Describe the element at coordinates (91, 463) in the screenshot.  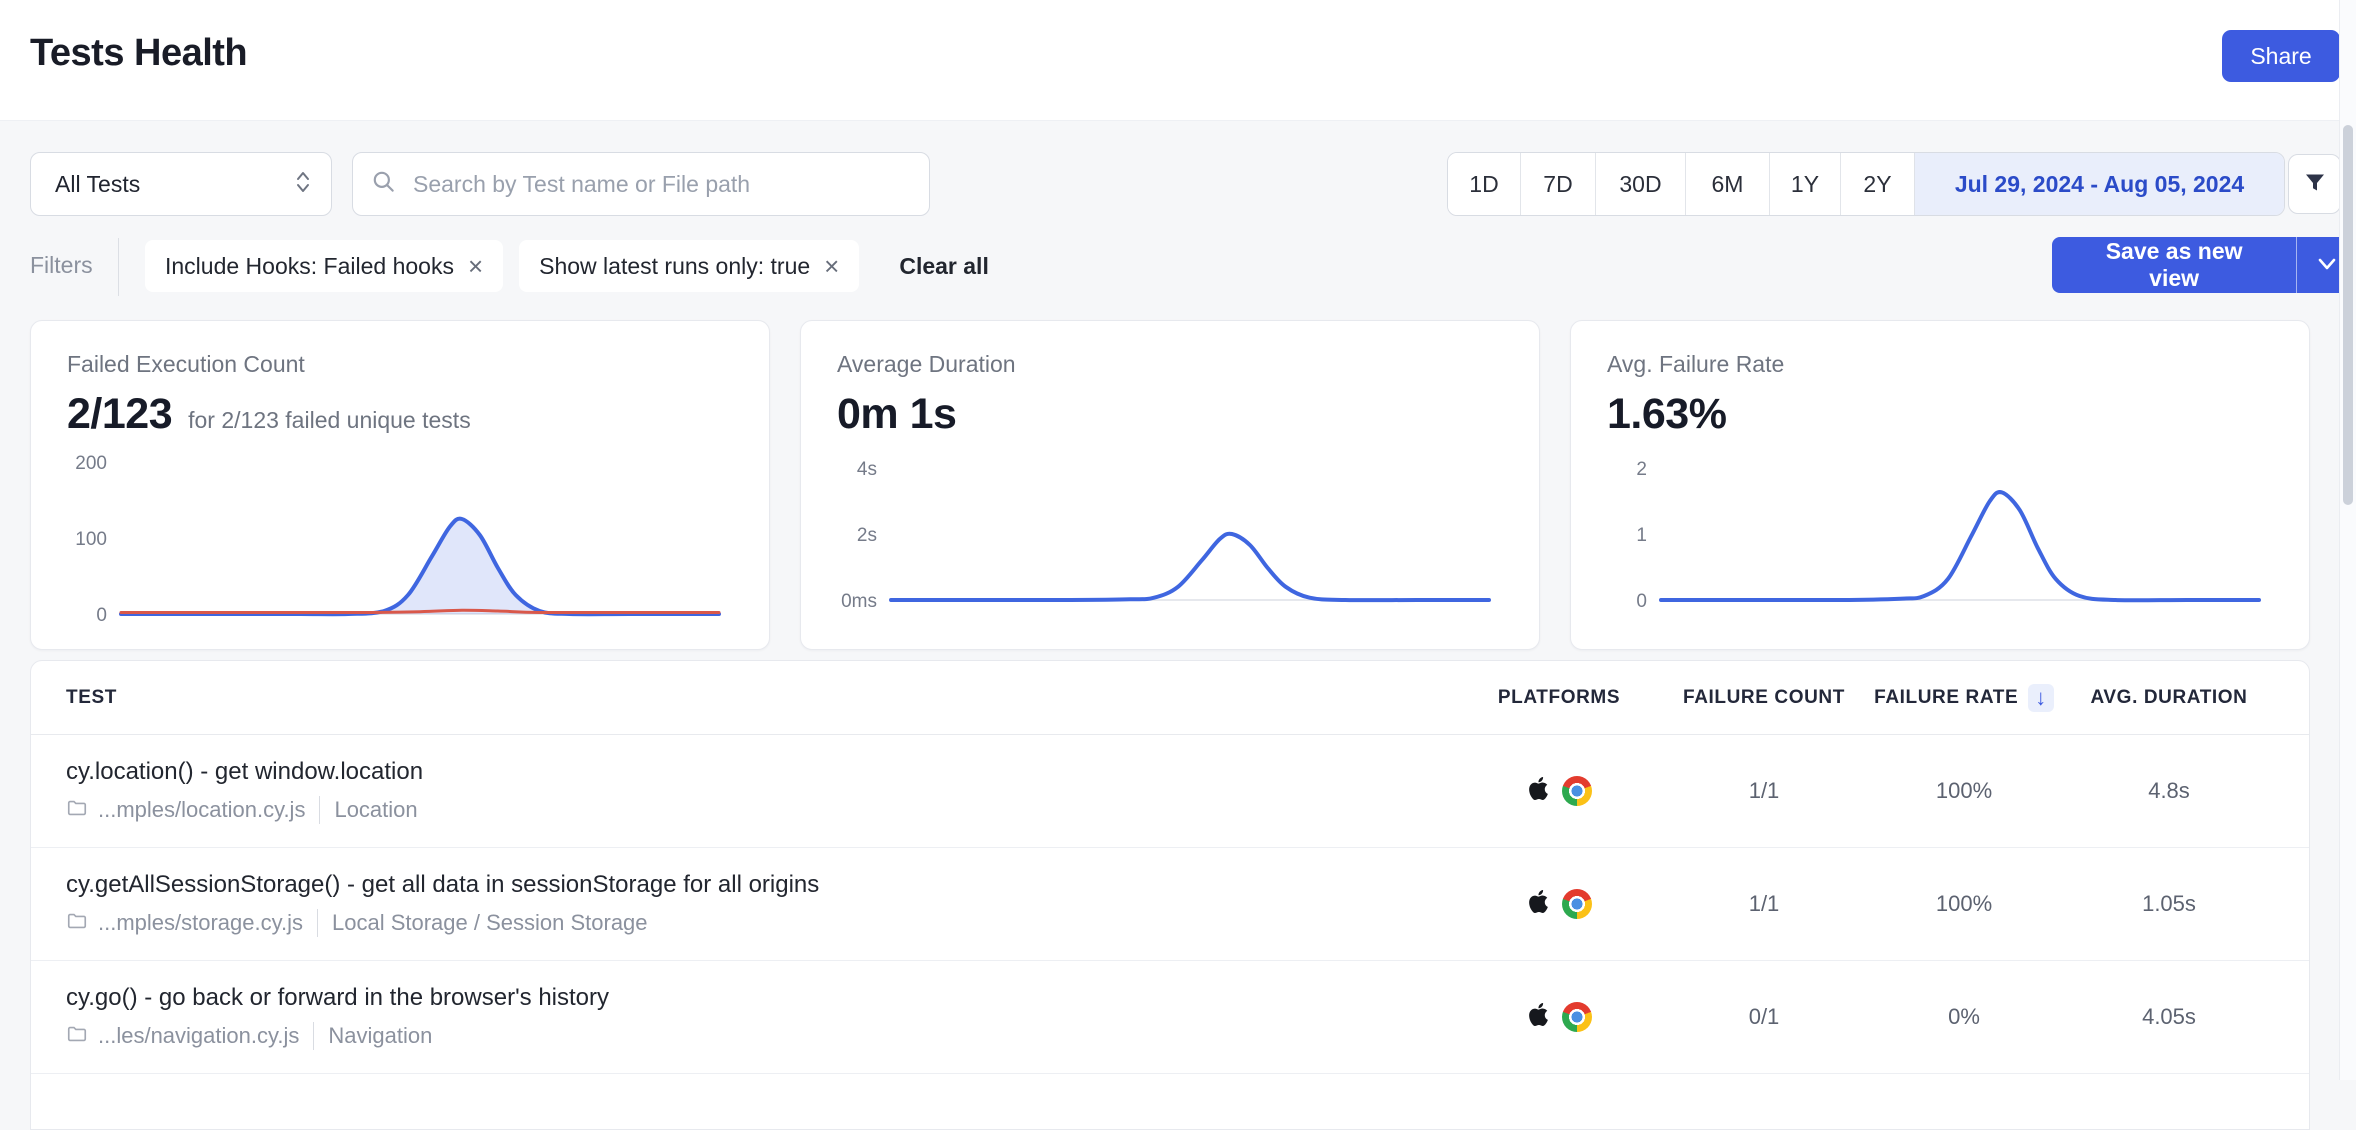
I see `svg-text: 200` at that location.